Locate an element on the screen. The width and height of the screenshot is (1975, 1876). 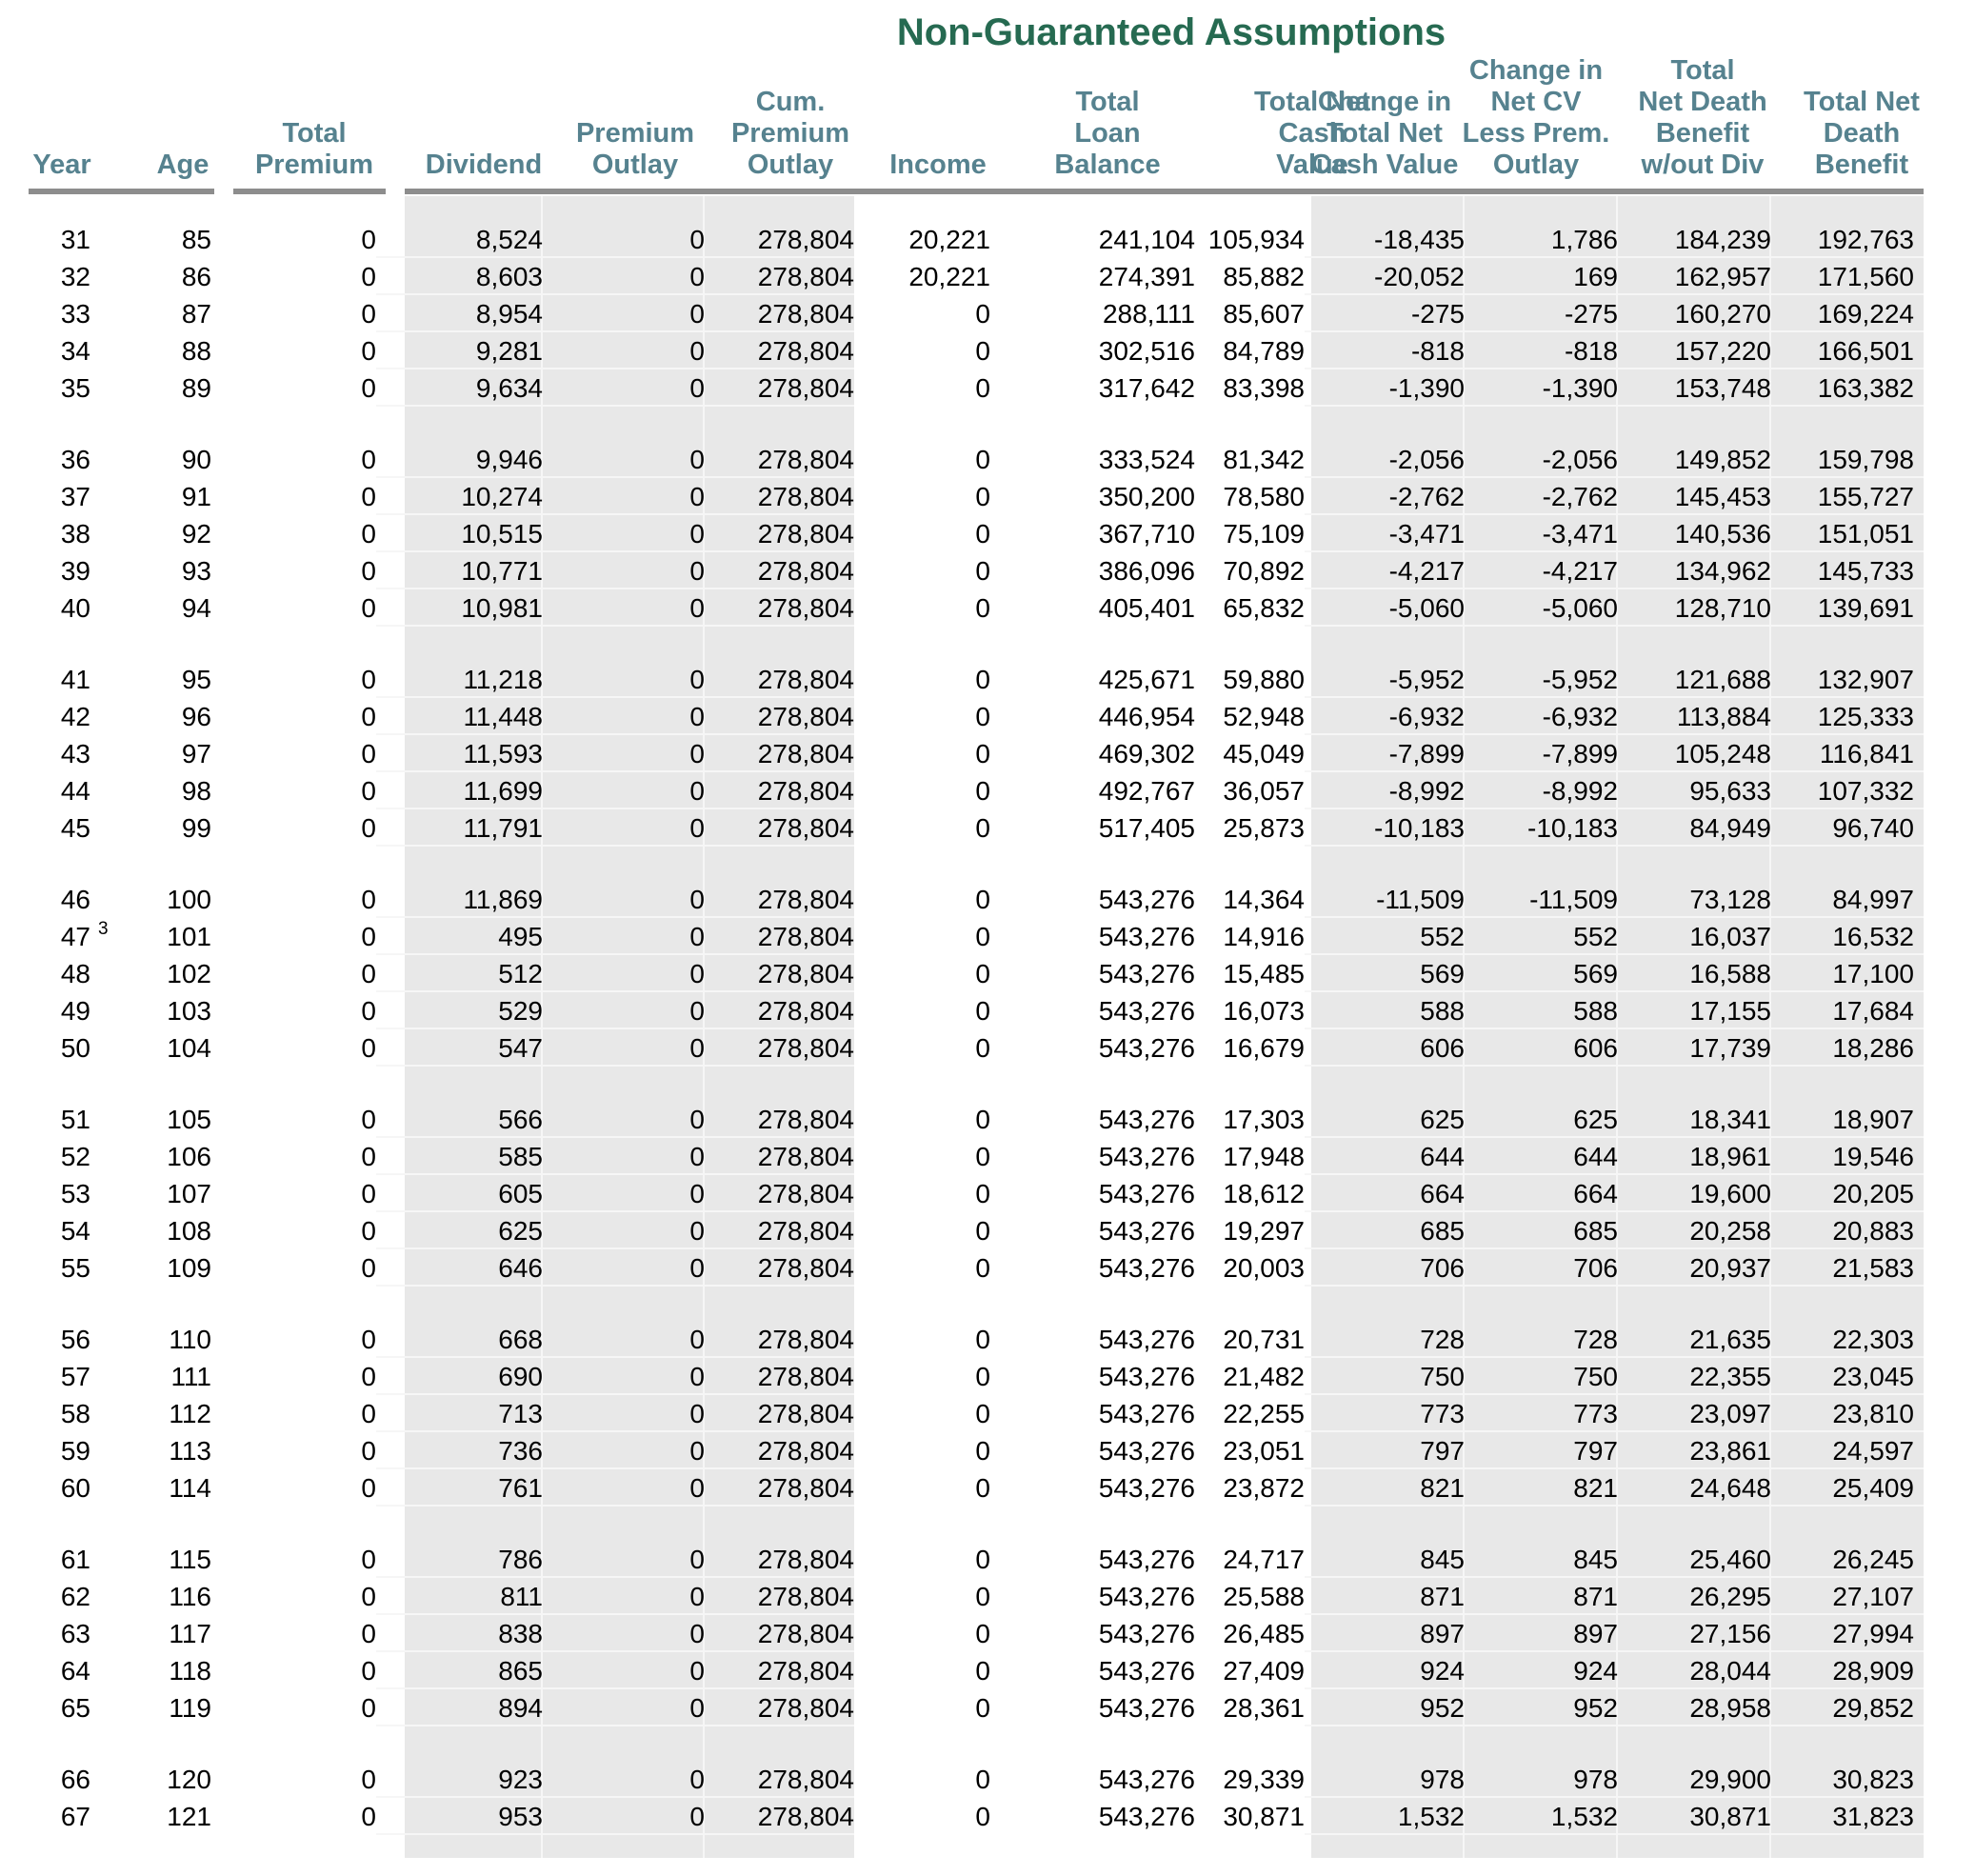
cell-total-net-cash-value: 21,482 is located at coordinates (1264, 1376).